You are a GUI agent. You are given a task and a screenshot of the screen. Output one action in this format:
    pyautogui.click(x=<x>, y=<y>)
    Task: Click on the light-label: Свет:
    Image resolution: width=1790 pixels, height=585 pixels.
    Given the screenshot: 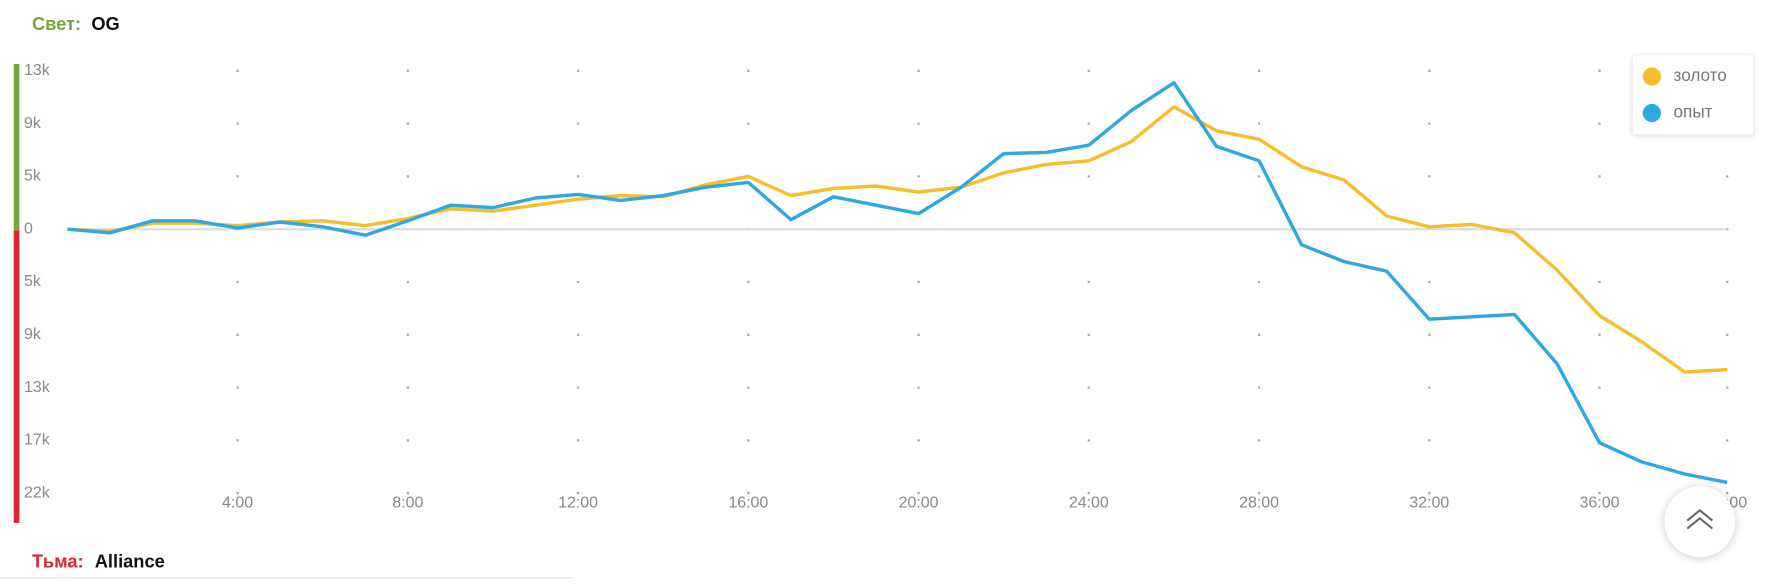 What is the action you would take?
    pyautogui.click(x=56, y=23)
    